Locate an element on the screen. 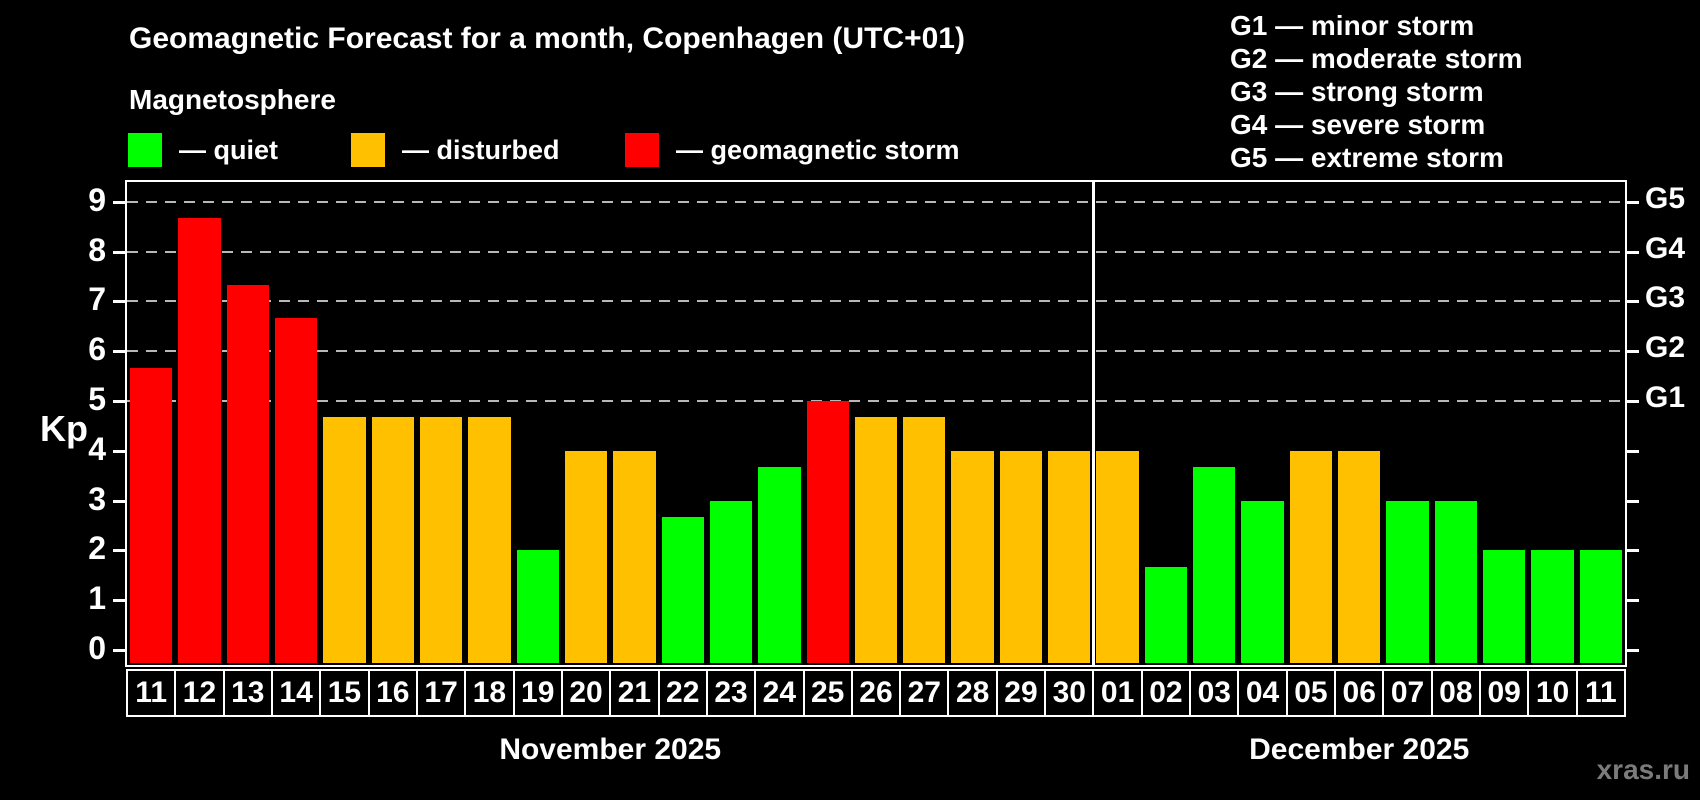  day-cell: 06 is located at coordinates (1359, 693).